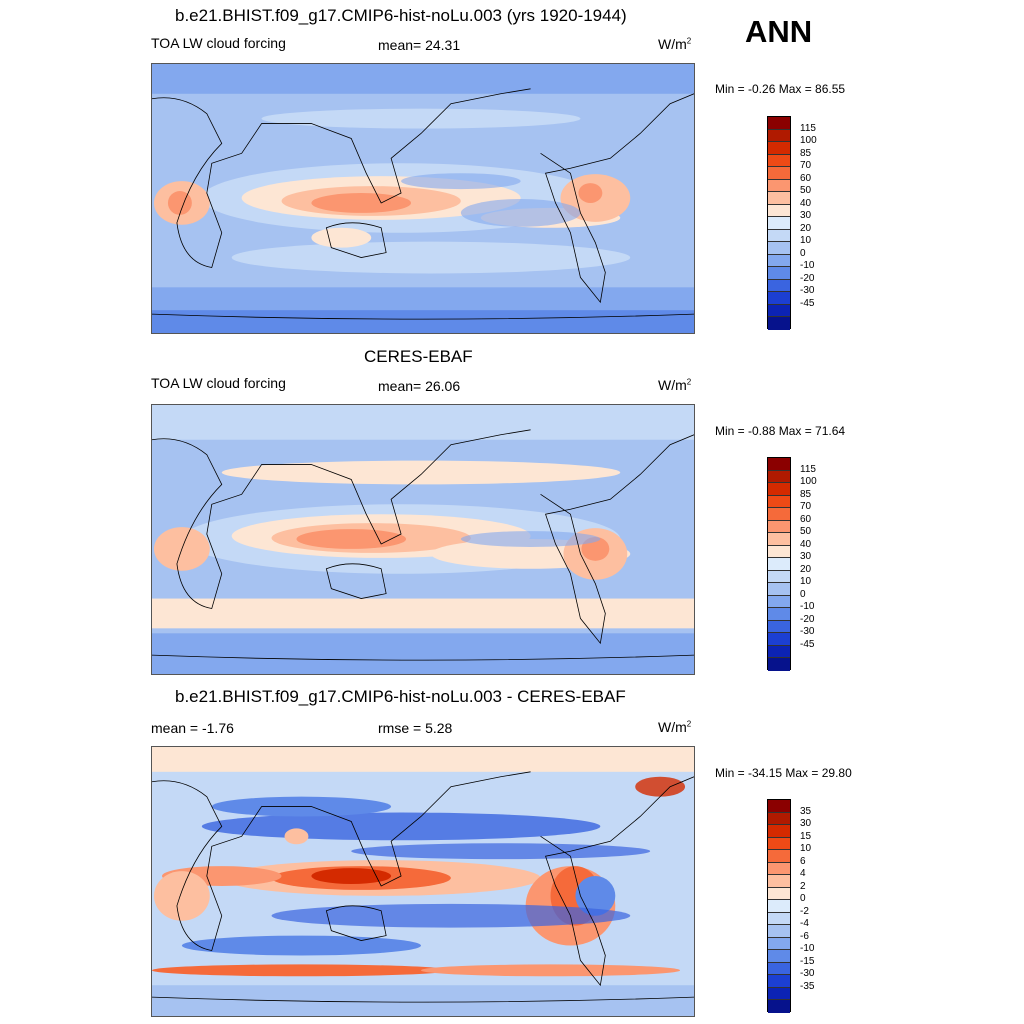  I want to click on panel1-colorbar-tick-label: -20, so click(807, 278).